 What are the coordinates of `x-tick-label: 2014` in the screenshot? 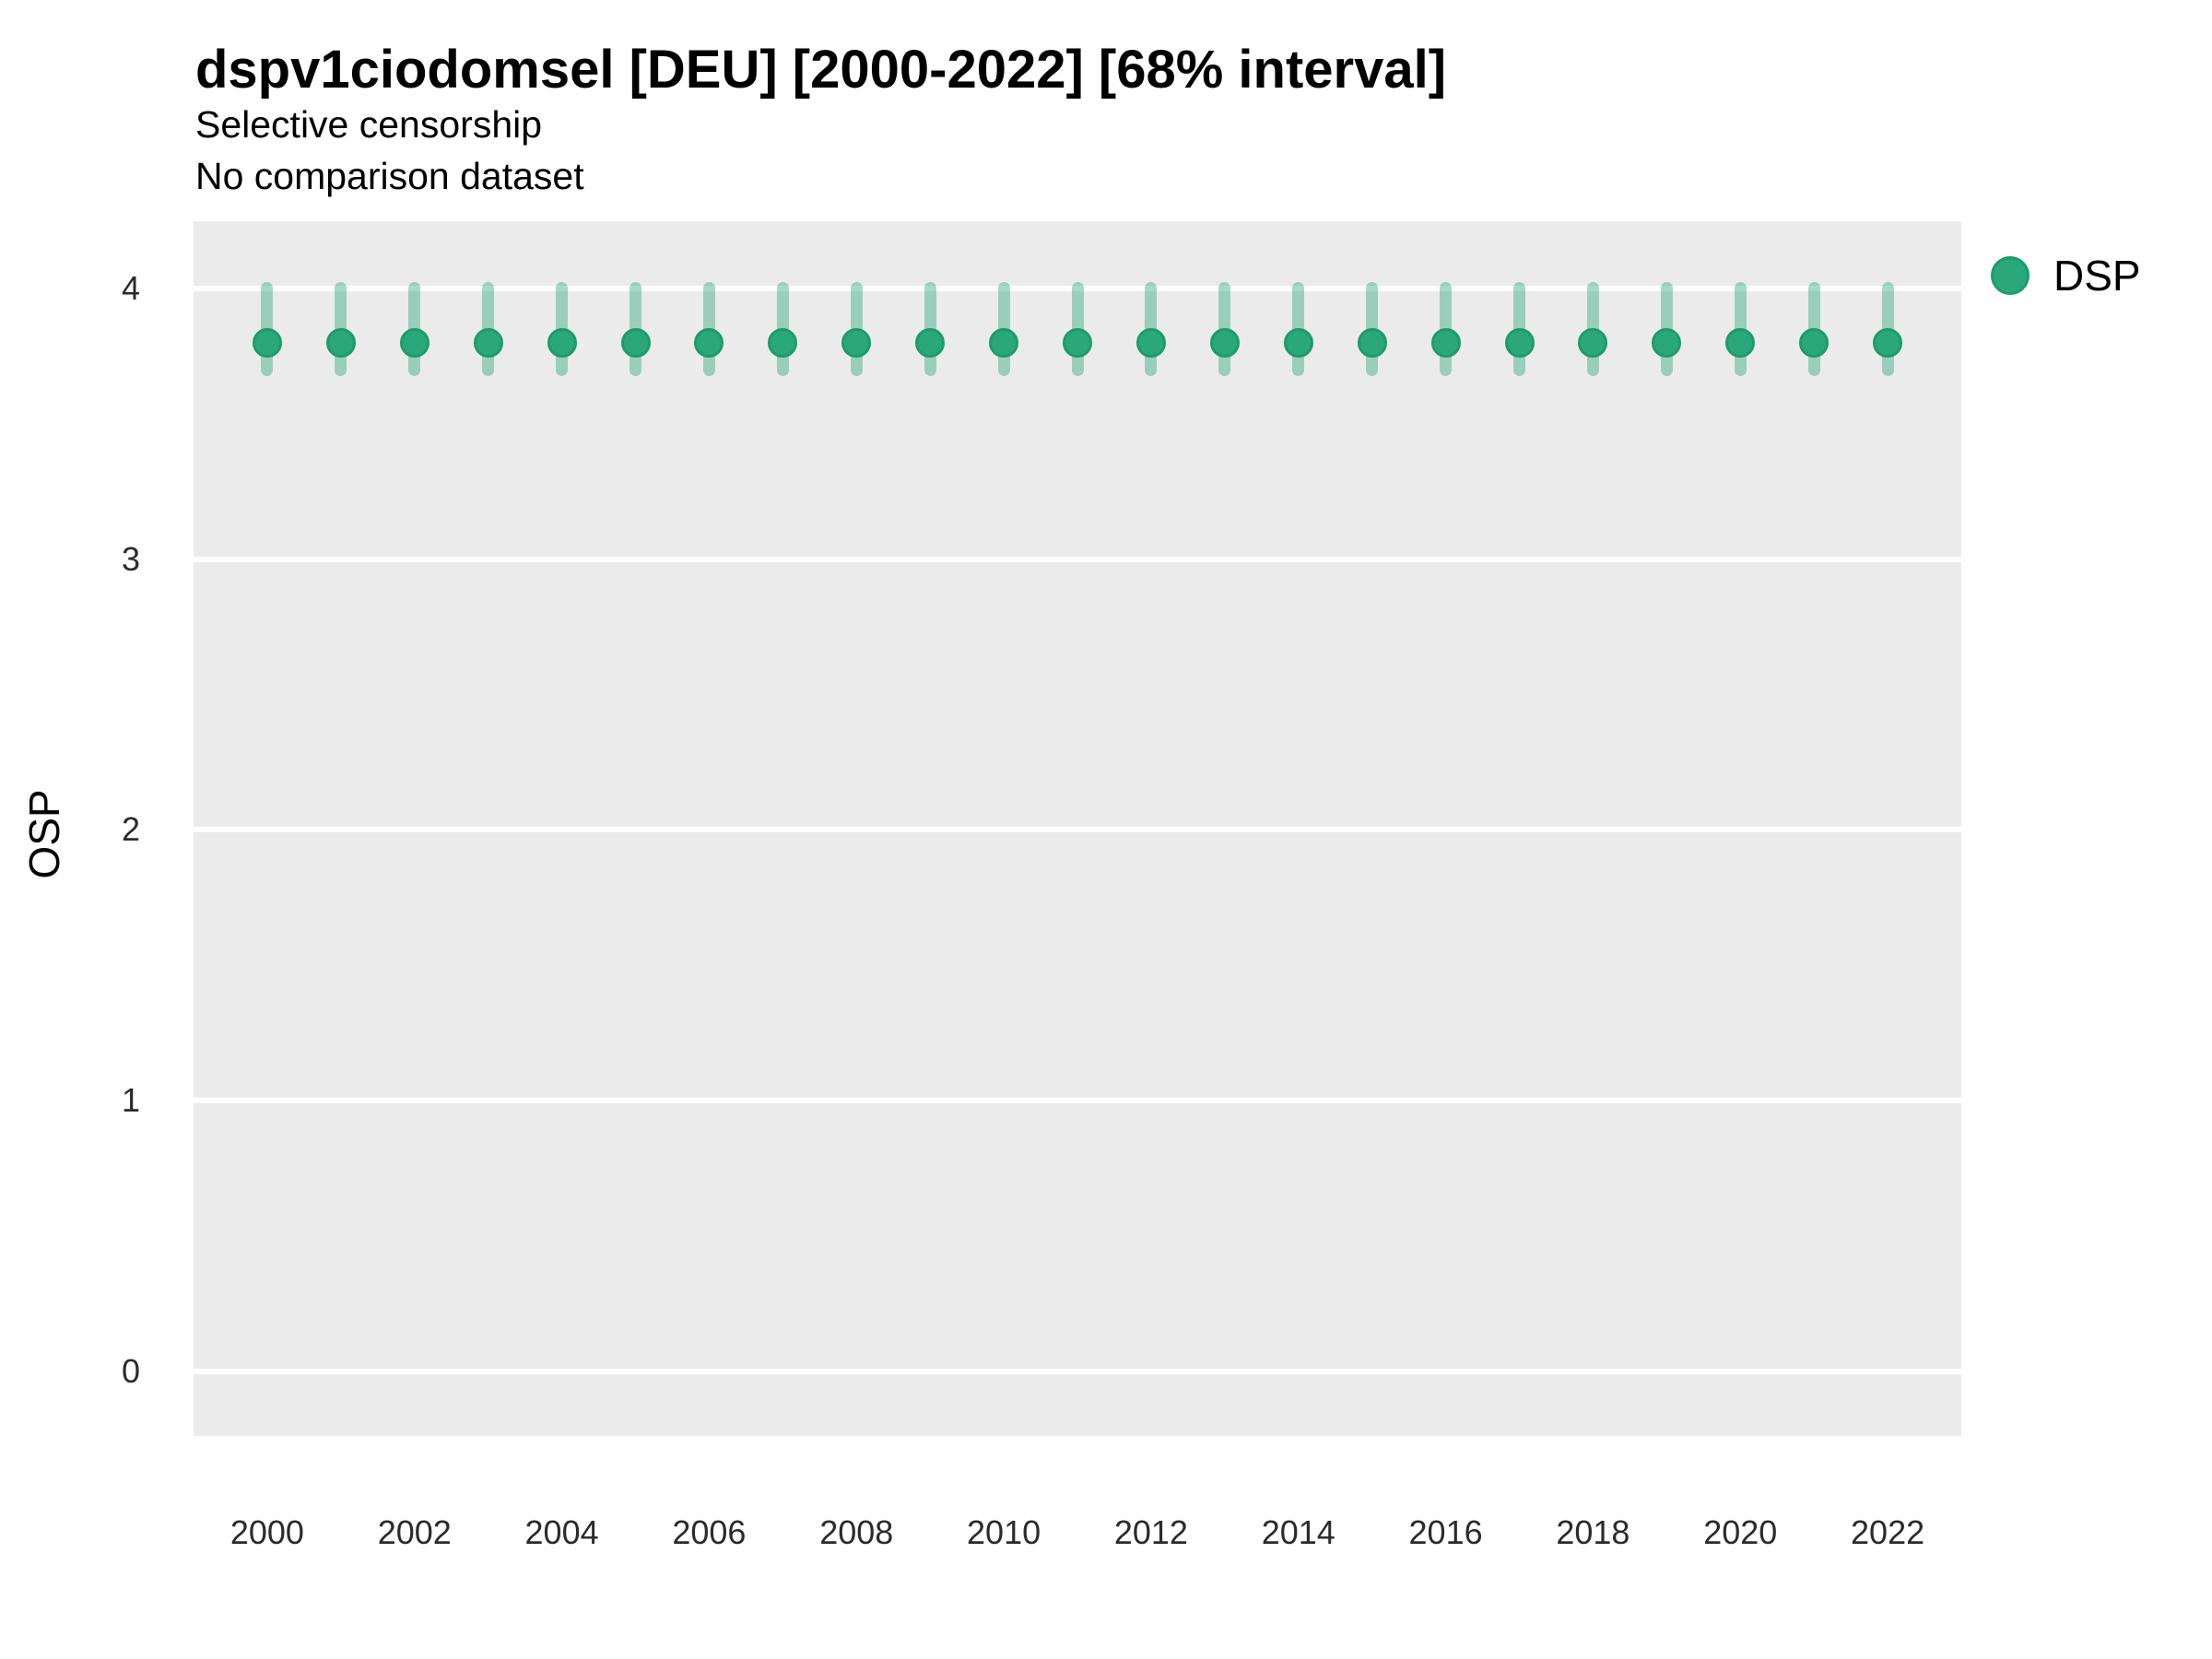 It's located at (1298, 1532).